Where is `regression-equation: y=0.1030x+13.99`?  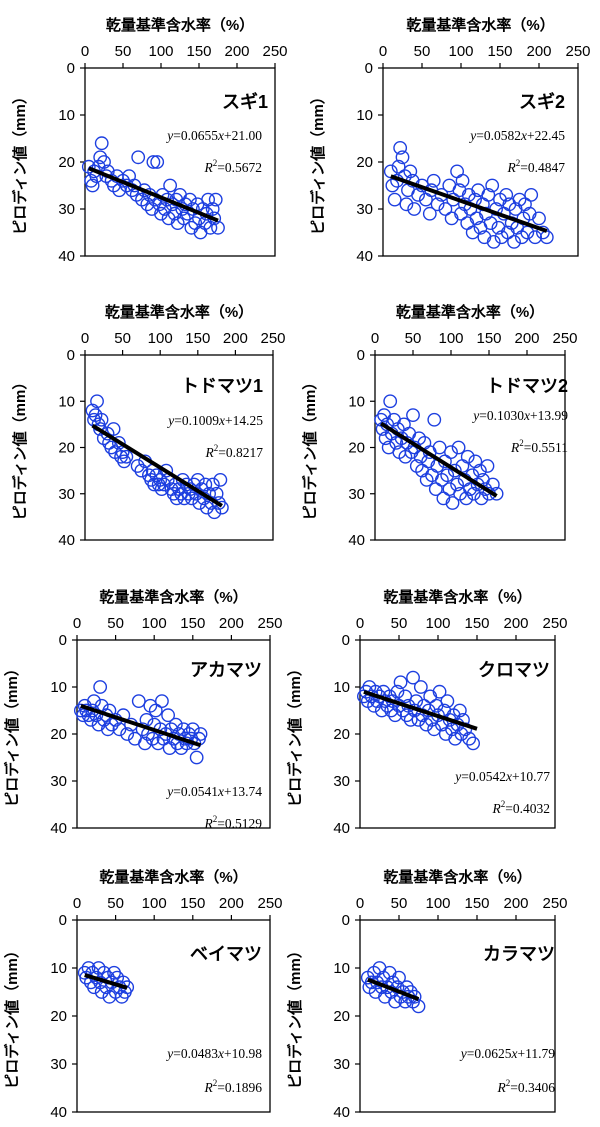
regression-equation: y=0.1030x+13.99 is located at coordinates (519, 415).